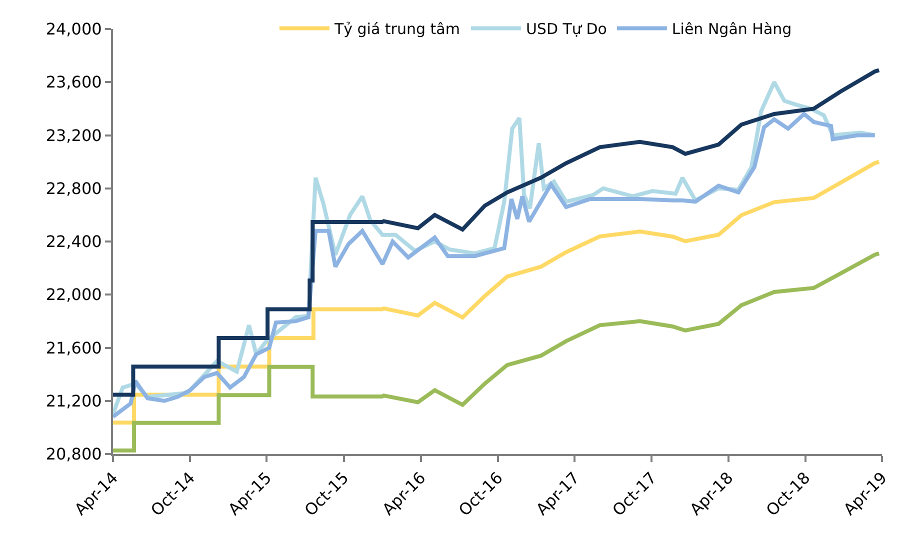  Describe the element at coordinates (566, 29) in the screenshot. I see `legend-label: USD Tự Do` at that location.